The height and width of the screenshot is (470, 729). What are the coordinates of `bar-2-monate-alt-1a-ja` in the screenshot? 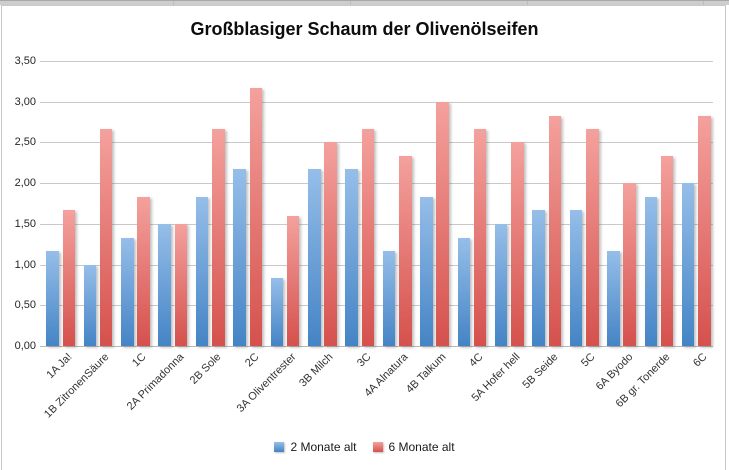 It's located at (52, 298).